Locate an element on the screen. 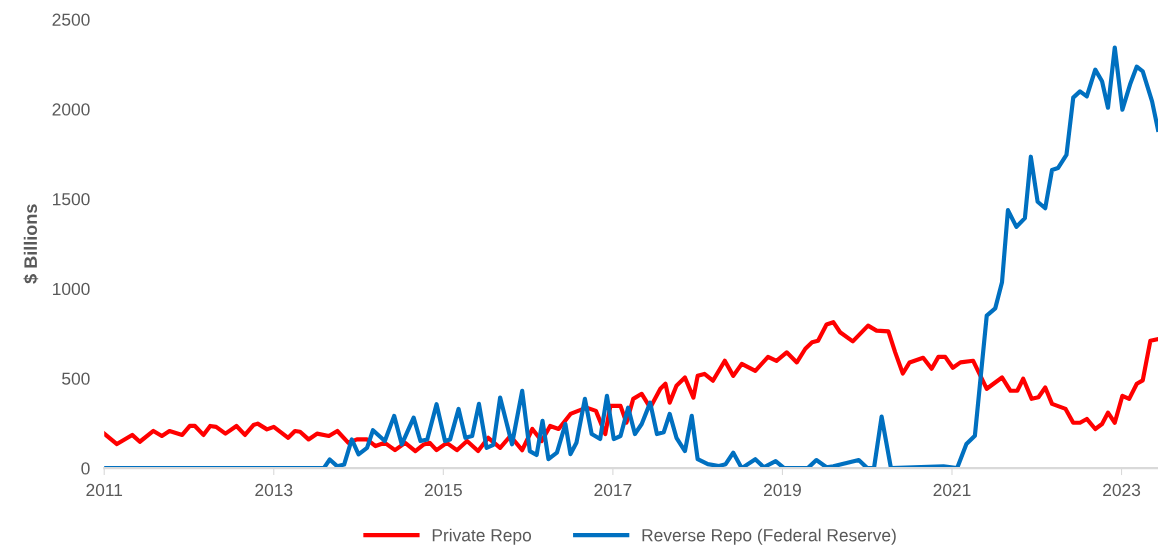 Image resolution: width=1158 pixels, height=554 pixels. y-axis-title: $ Billions is located at coordinates (31, 244).